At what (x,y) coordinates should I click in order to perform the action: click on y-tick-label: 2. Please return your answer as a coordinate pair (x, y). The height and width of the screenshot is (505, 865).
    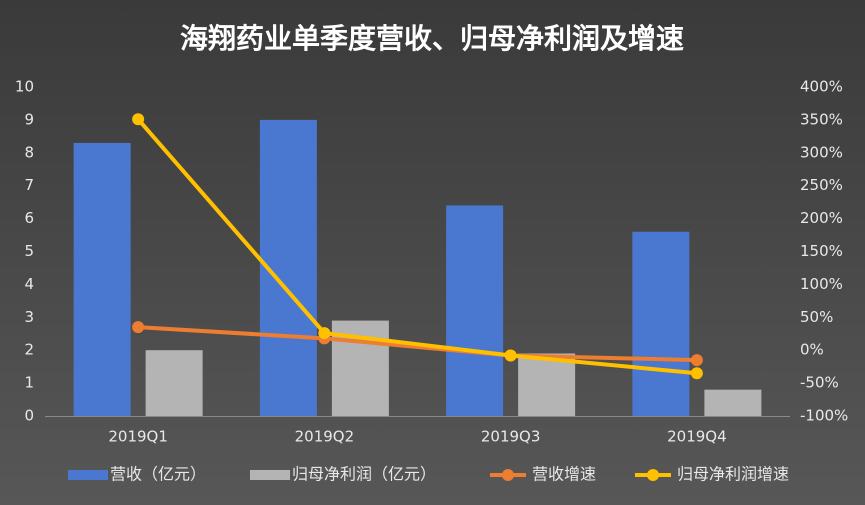
    Looking at the image, I should click on (29, 350).